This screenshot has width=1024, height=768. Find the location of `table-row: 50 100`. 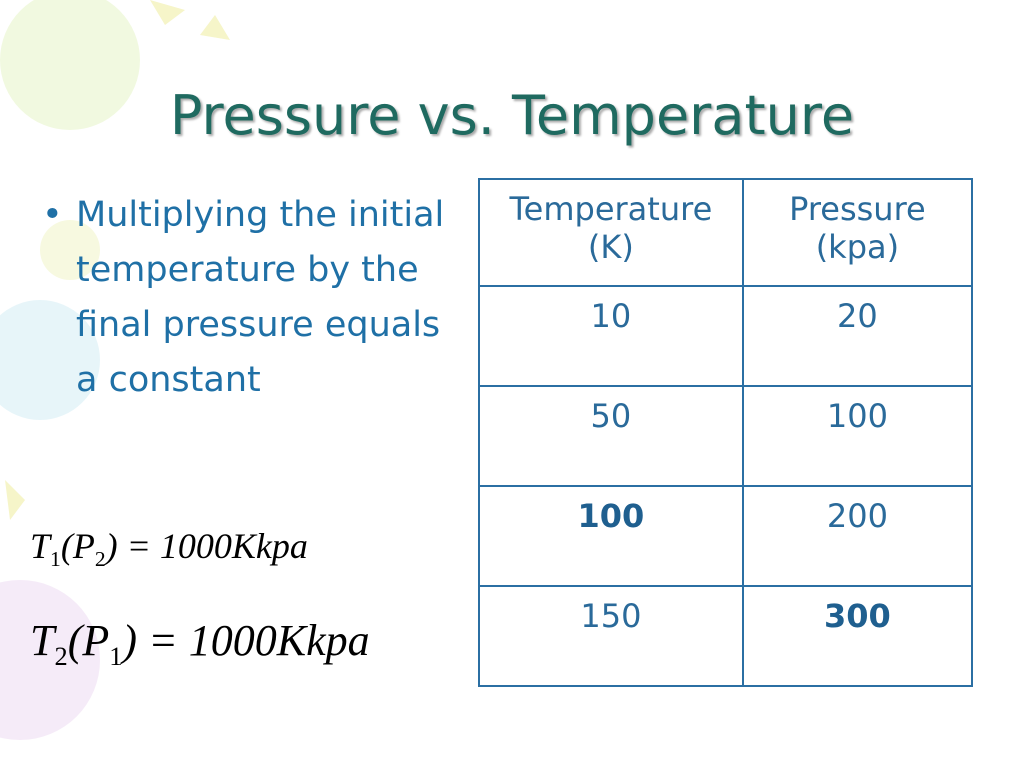

table-row: 50 100 is located at coordinates (726, 436).